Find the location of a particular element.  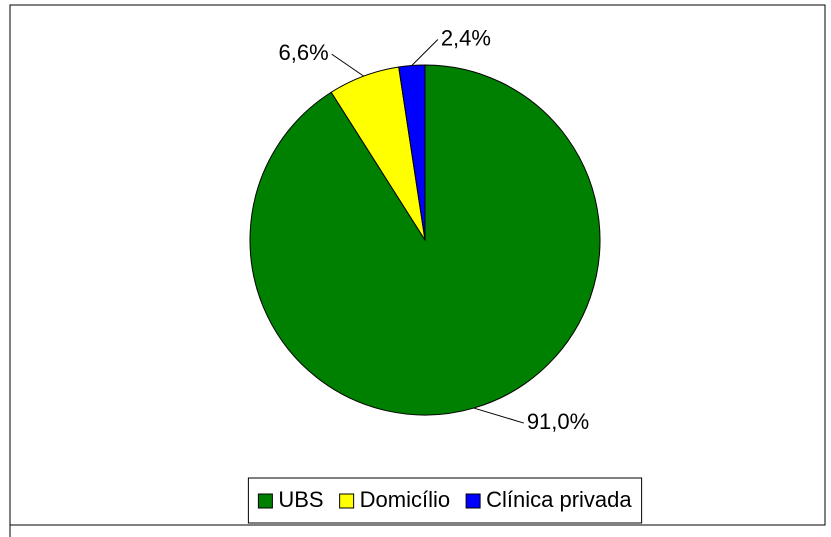

data-label: 91,0% is located at coordinates (558, 421).